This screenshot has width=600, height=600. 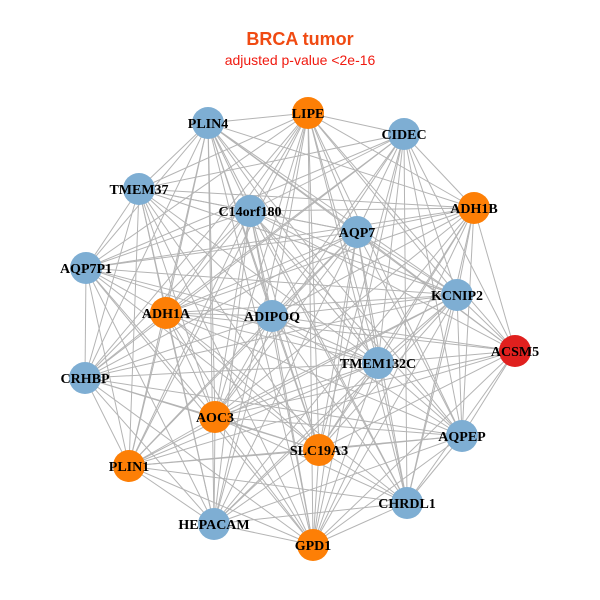 I want to click on edge-TMEM132C-AOC3, so click(x=296, y=390).